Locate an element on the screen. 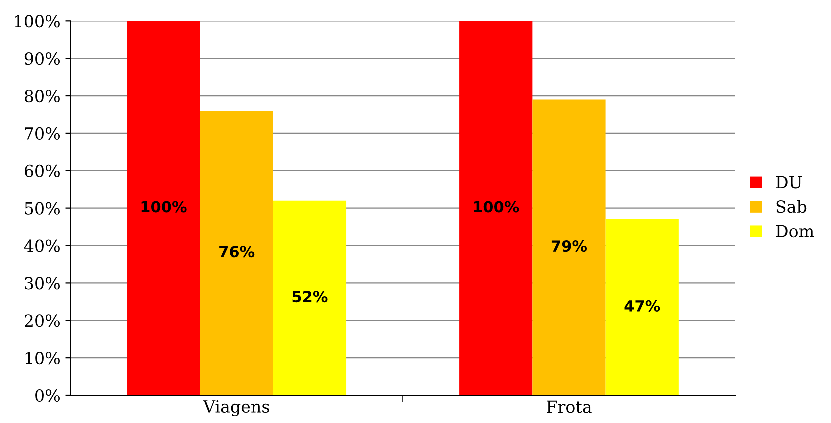  y-tick-label: 70% is located at coordinates (42, 133).